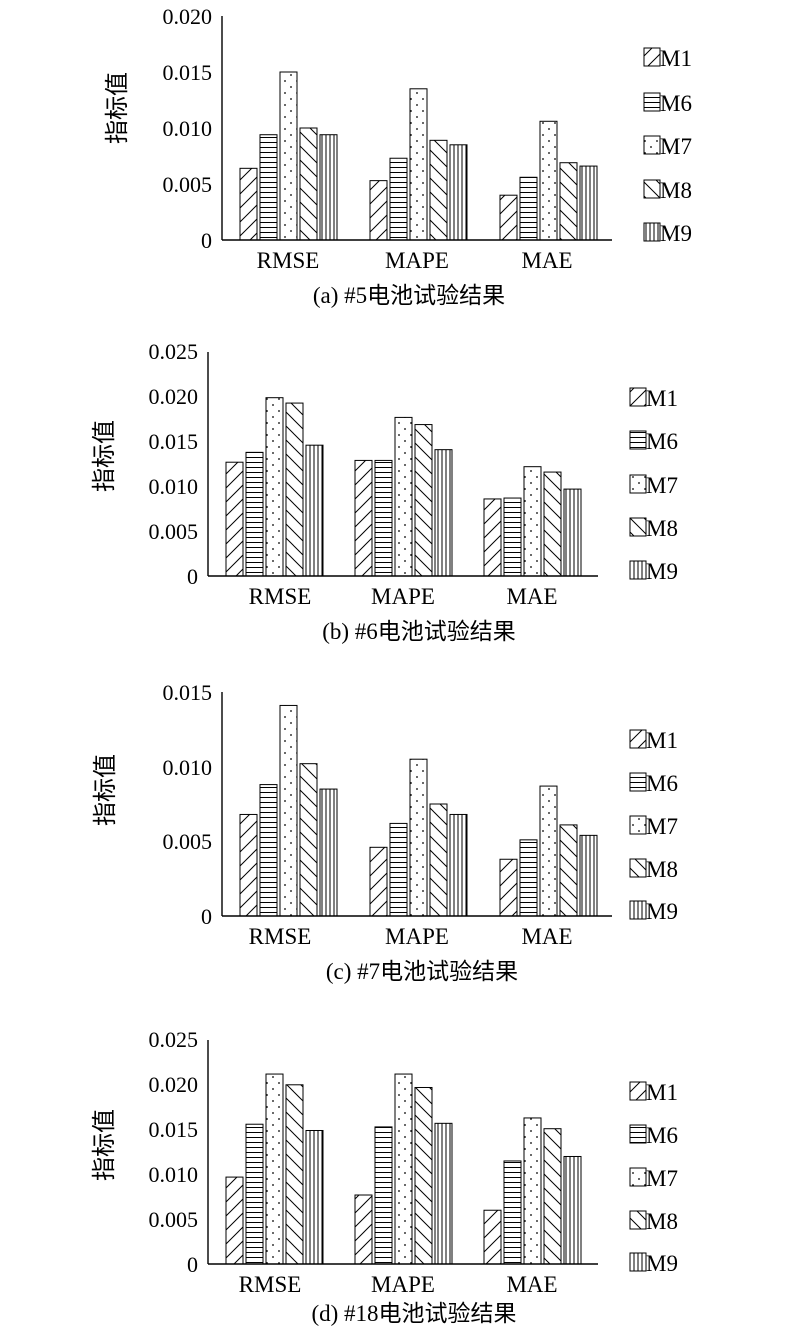 The height and width of the screenshot is (1332, 800). Describe the element at coordinates (409, 295) in the screenshot. I see `chart-title: (a) #5电池试验结果` at that location.